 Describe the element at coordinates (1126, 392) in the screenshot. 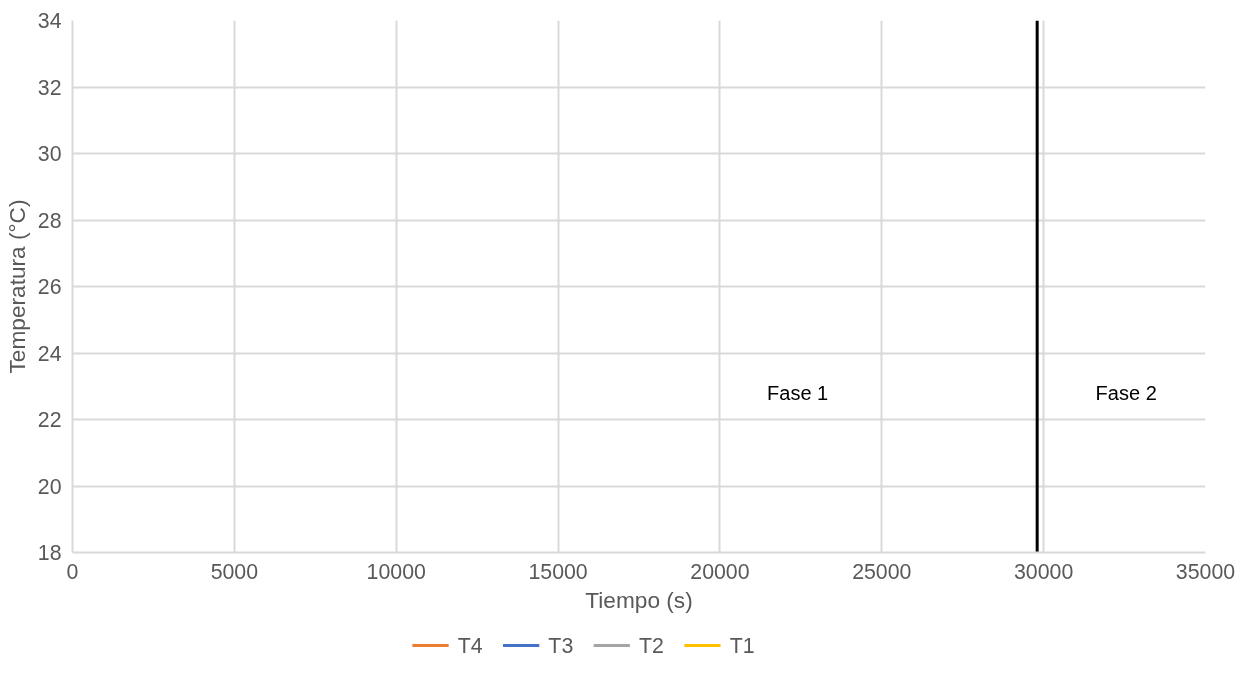

I see `annotation: Fase 2` at that location.